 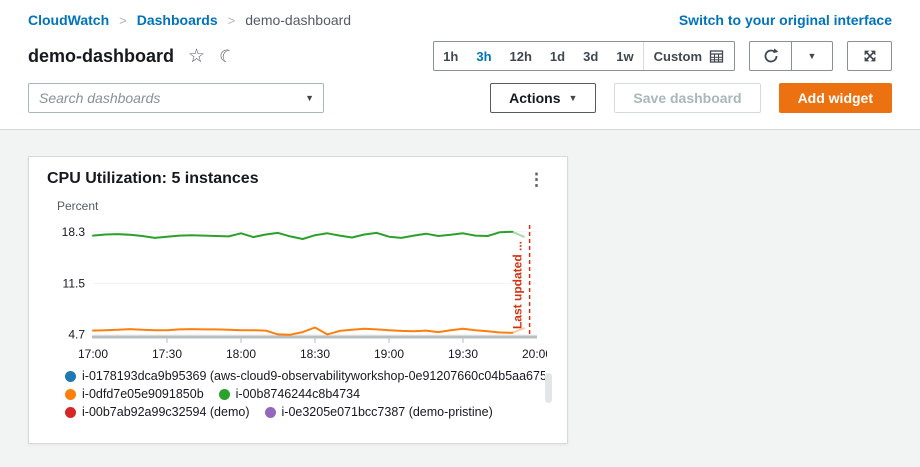 I want to click on refresh-options-button: ▼, so click(x=811, y=56).